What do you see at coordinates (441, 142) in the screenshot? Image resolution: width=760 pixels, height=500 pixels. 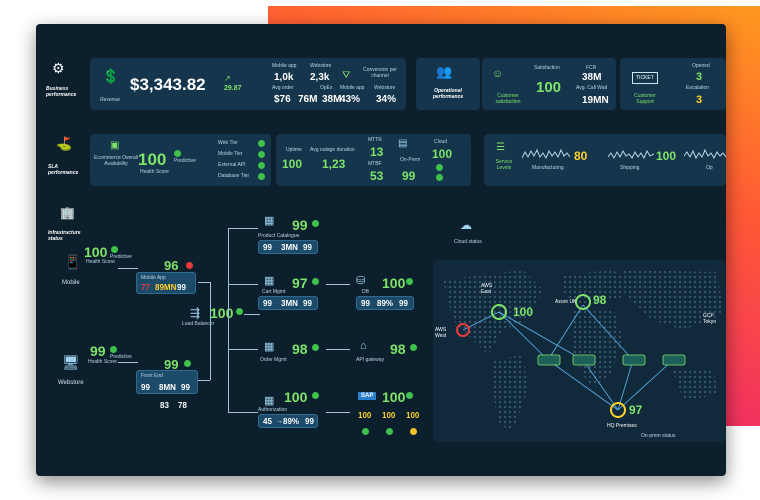 I see `cloud-label: Cloud` at bounding box center [441, 142].